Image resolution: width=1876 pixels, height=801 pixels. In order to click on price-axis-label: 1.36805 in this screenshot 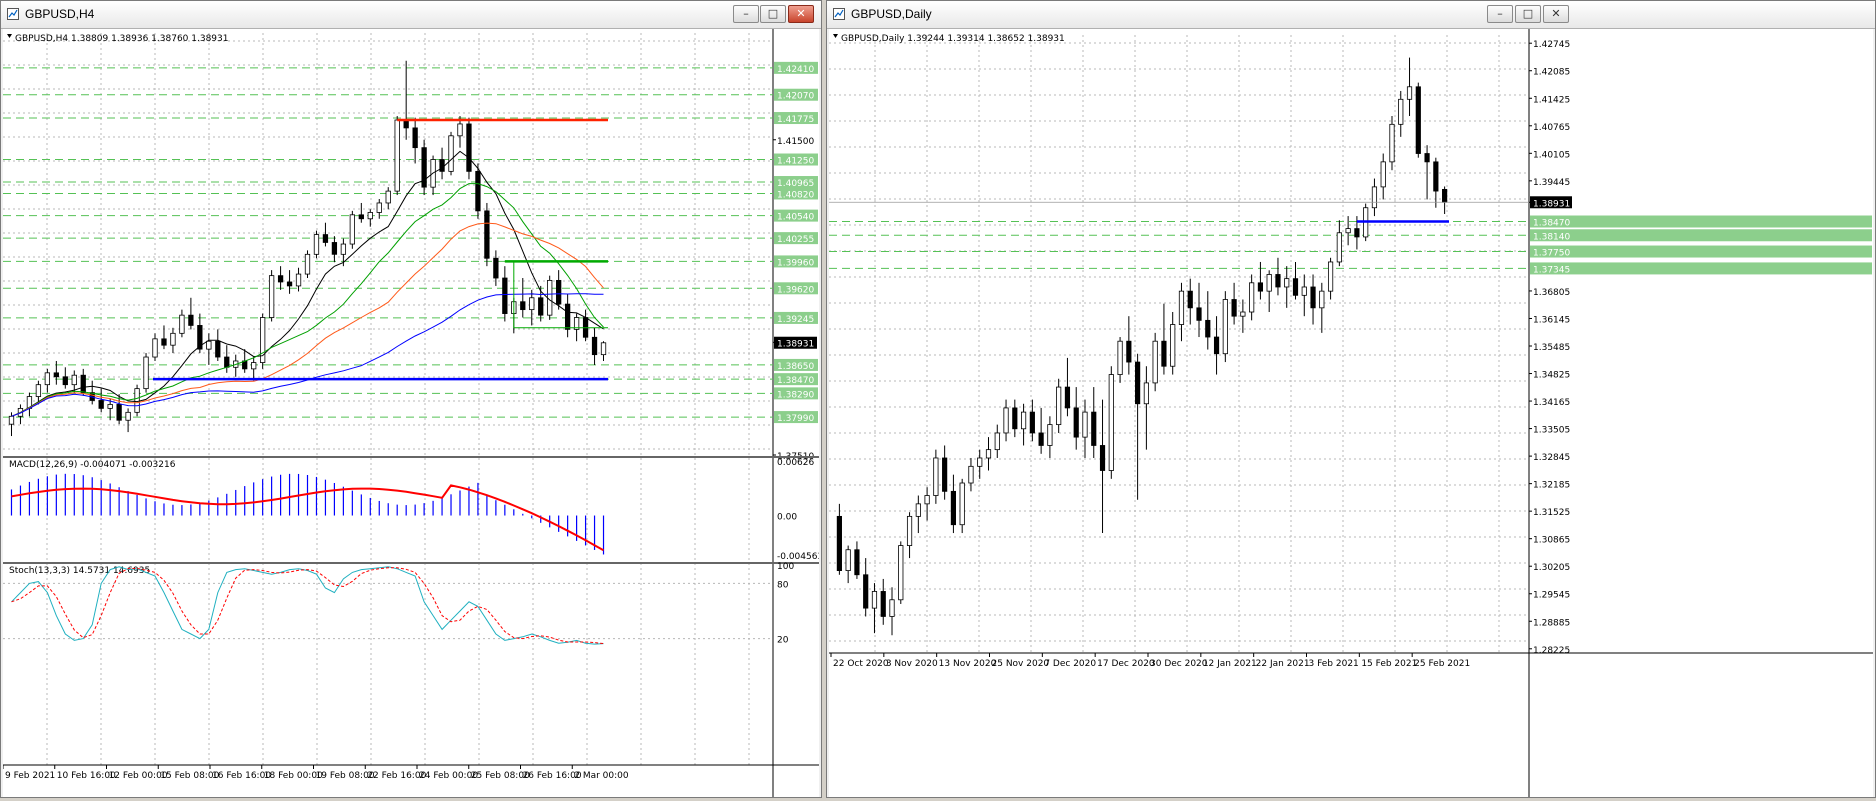, I will do `click(1551, 293)`.